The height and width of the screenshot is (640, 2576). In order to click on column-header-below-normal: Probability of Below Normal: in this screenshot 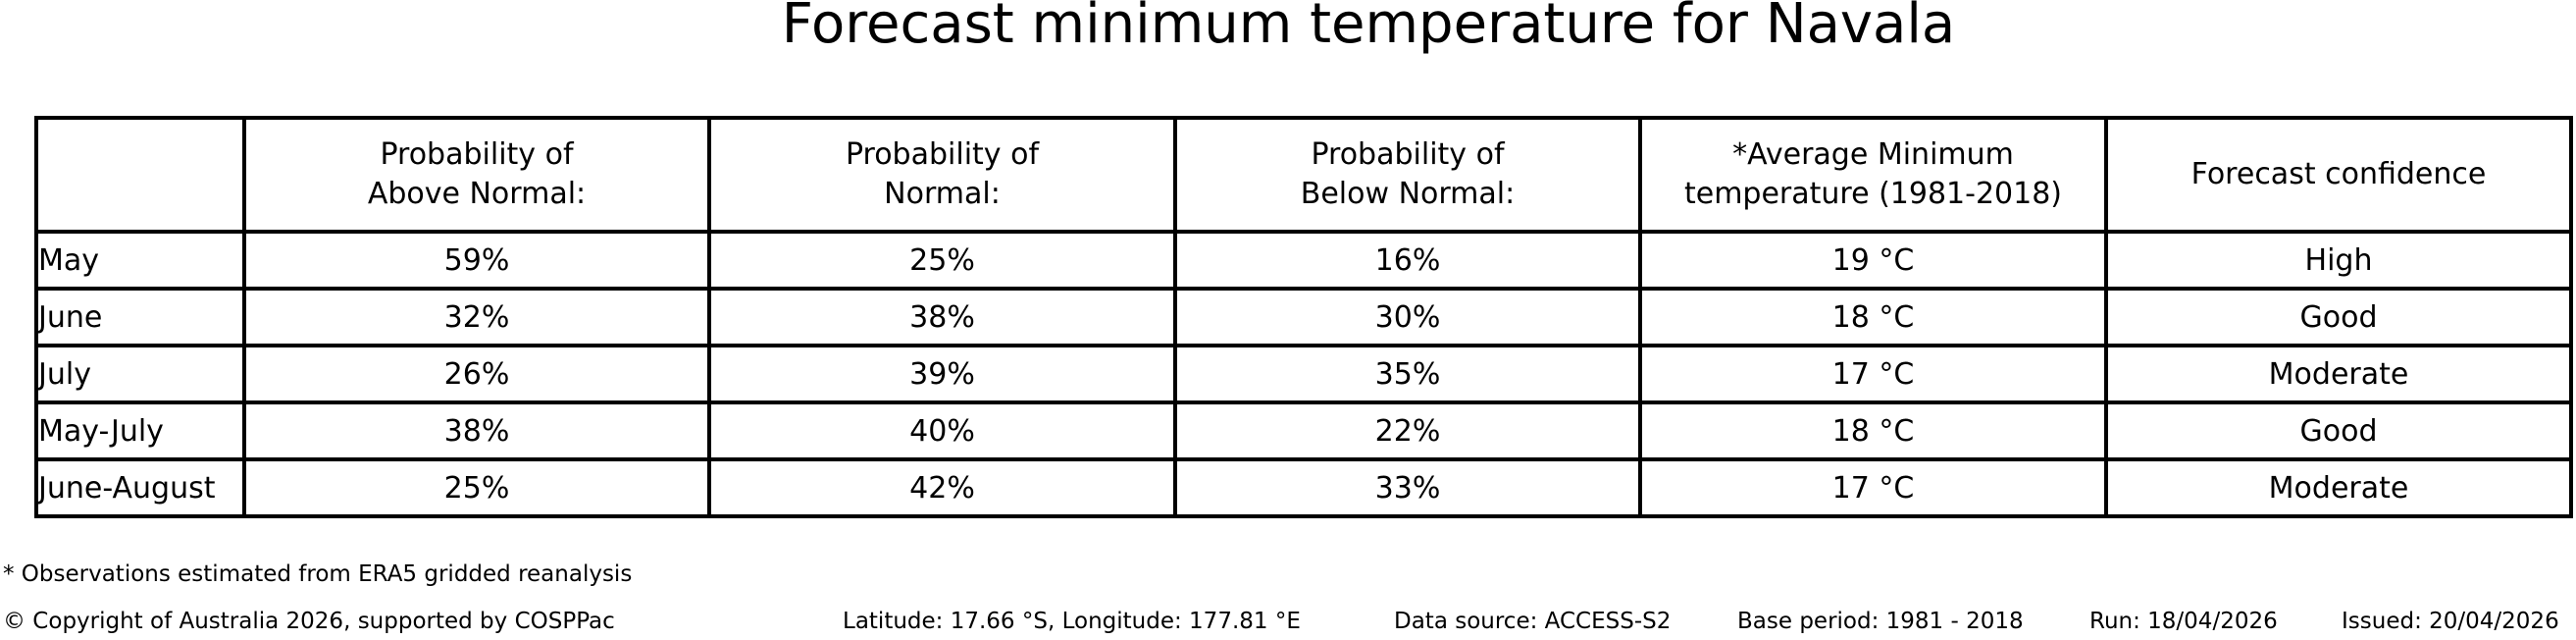, I will do `click(1407, 175)`.